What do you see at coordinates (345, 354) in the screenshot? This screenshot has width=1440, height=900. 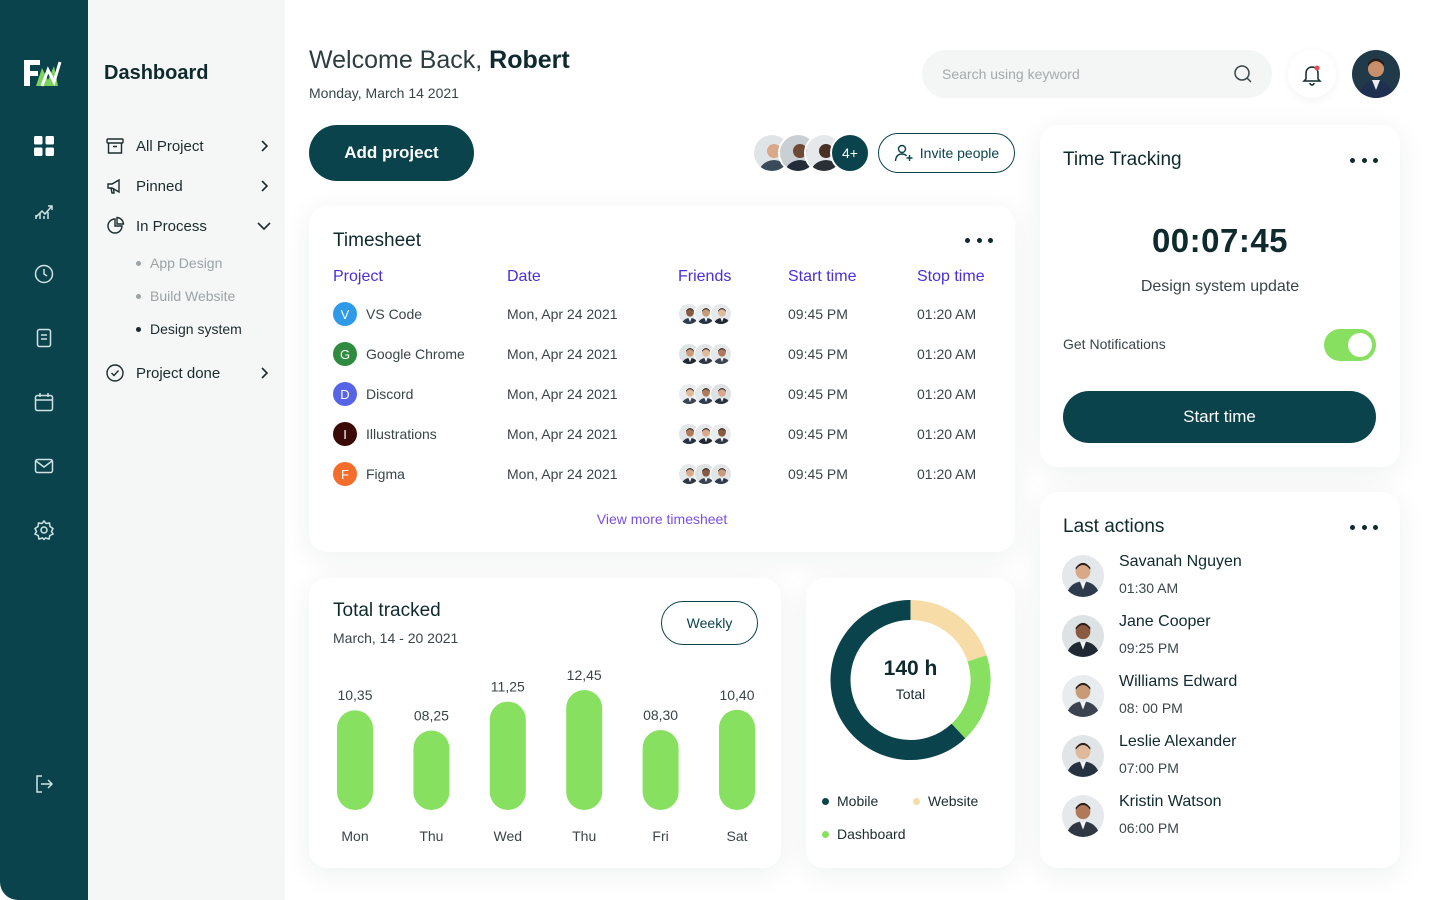 I see `project-letter-icon: G` at bounding box center [345, 354].